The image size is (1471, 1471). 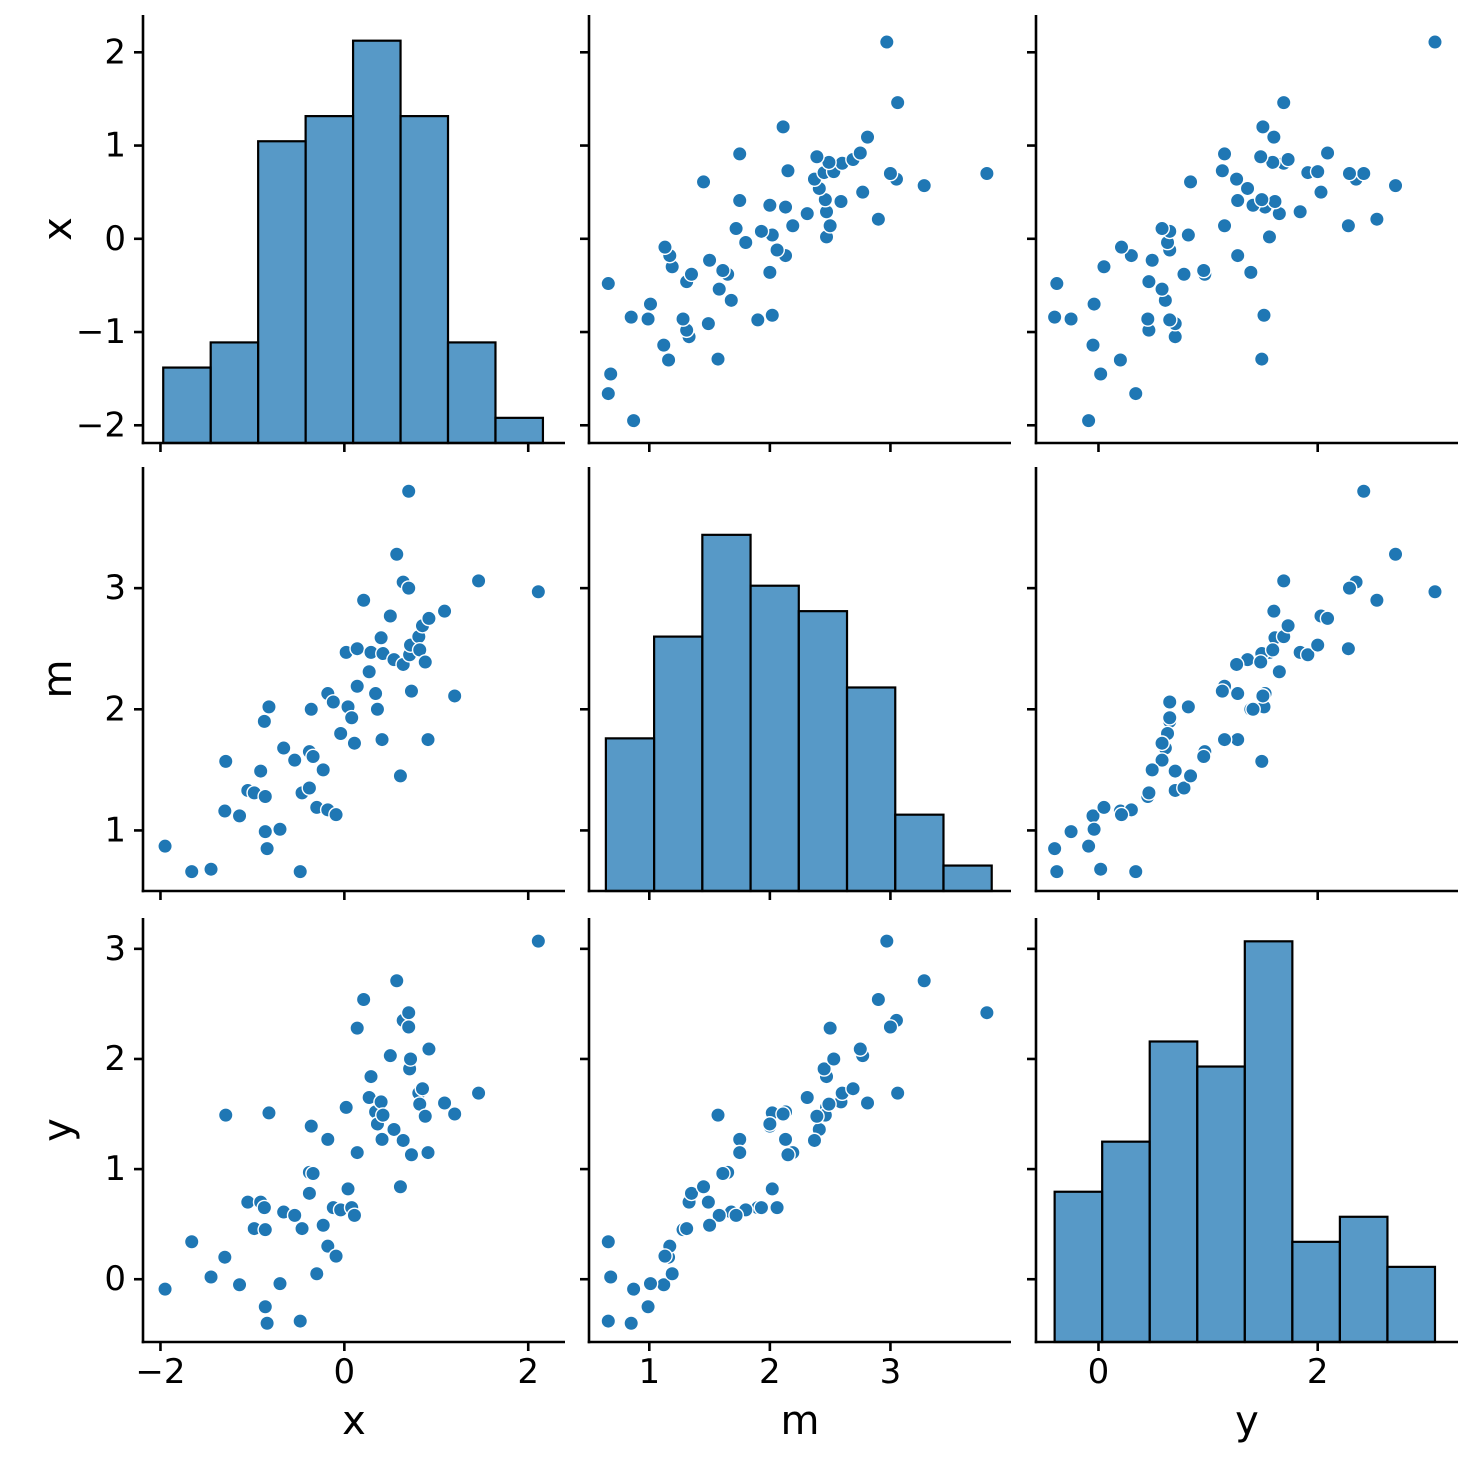 I want to click on x-tick-label: 0, so click(x=345, y=1372).